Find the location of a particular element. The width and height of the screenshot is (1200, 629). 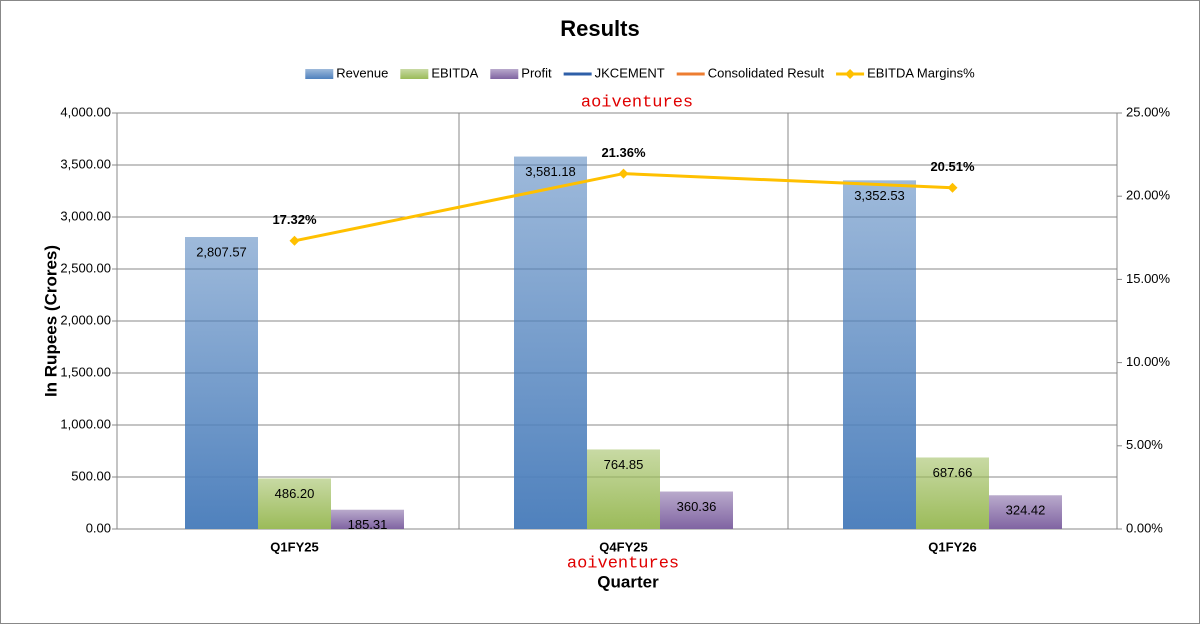

legend-item: Profit is located at coordinates (521, 72).